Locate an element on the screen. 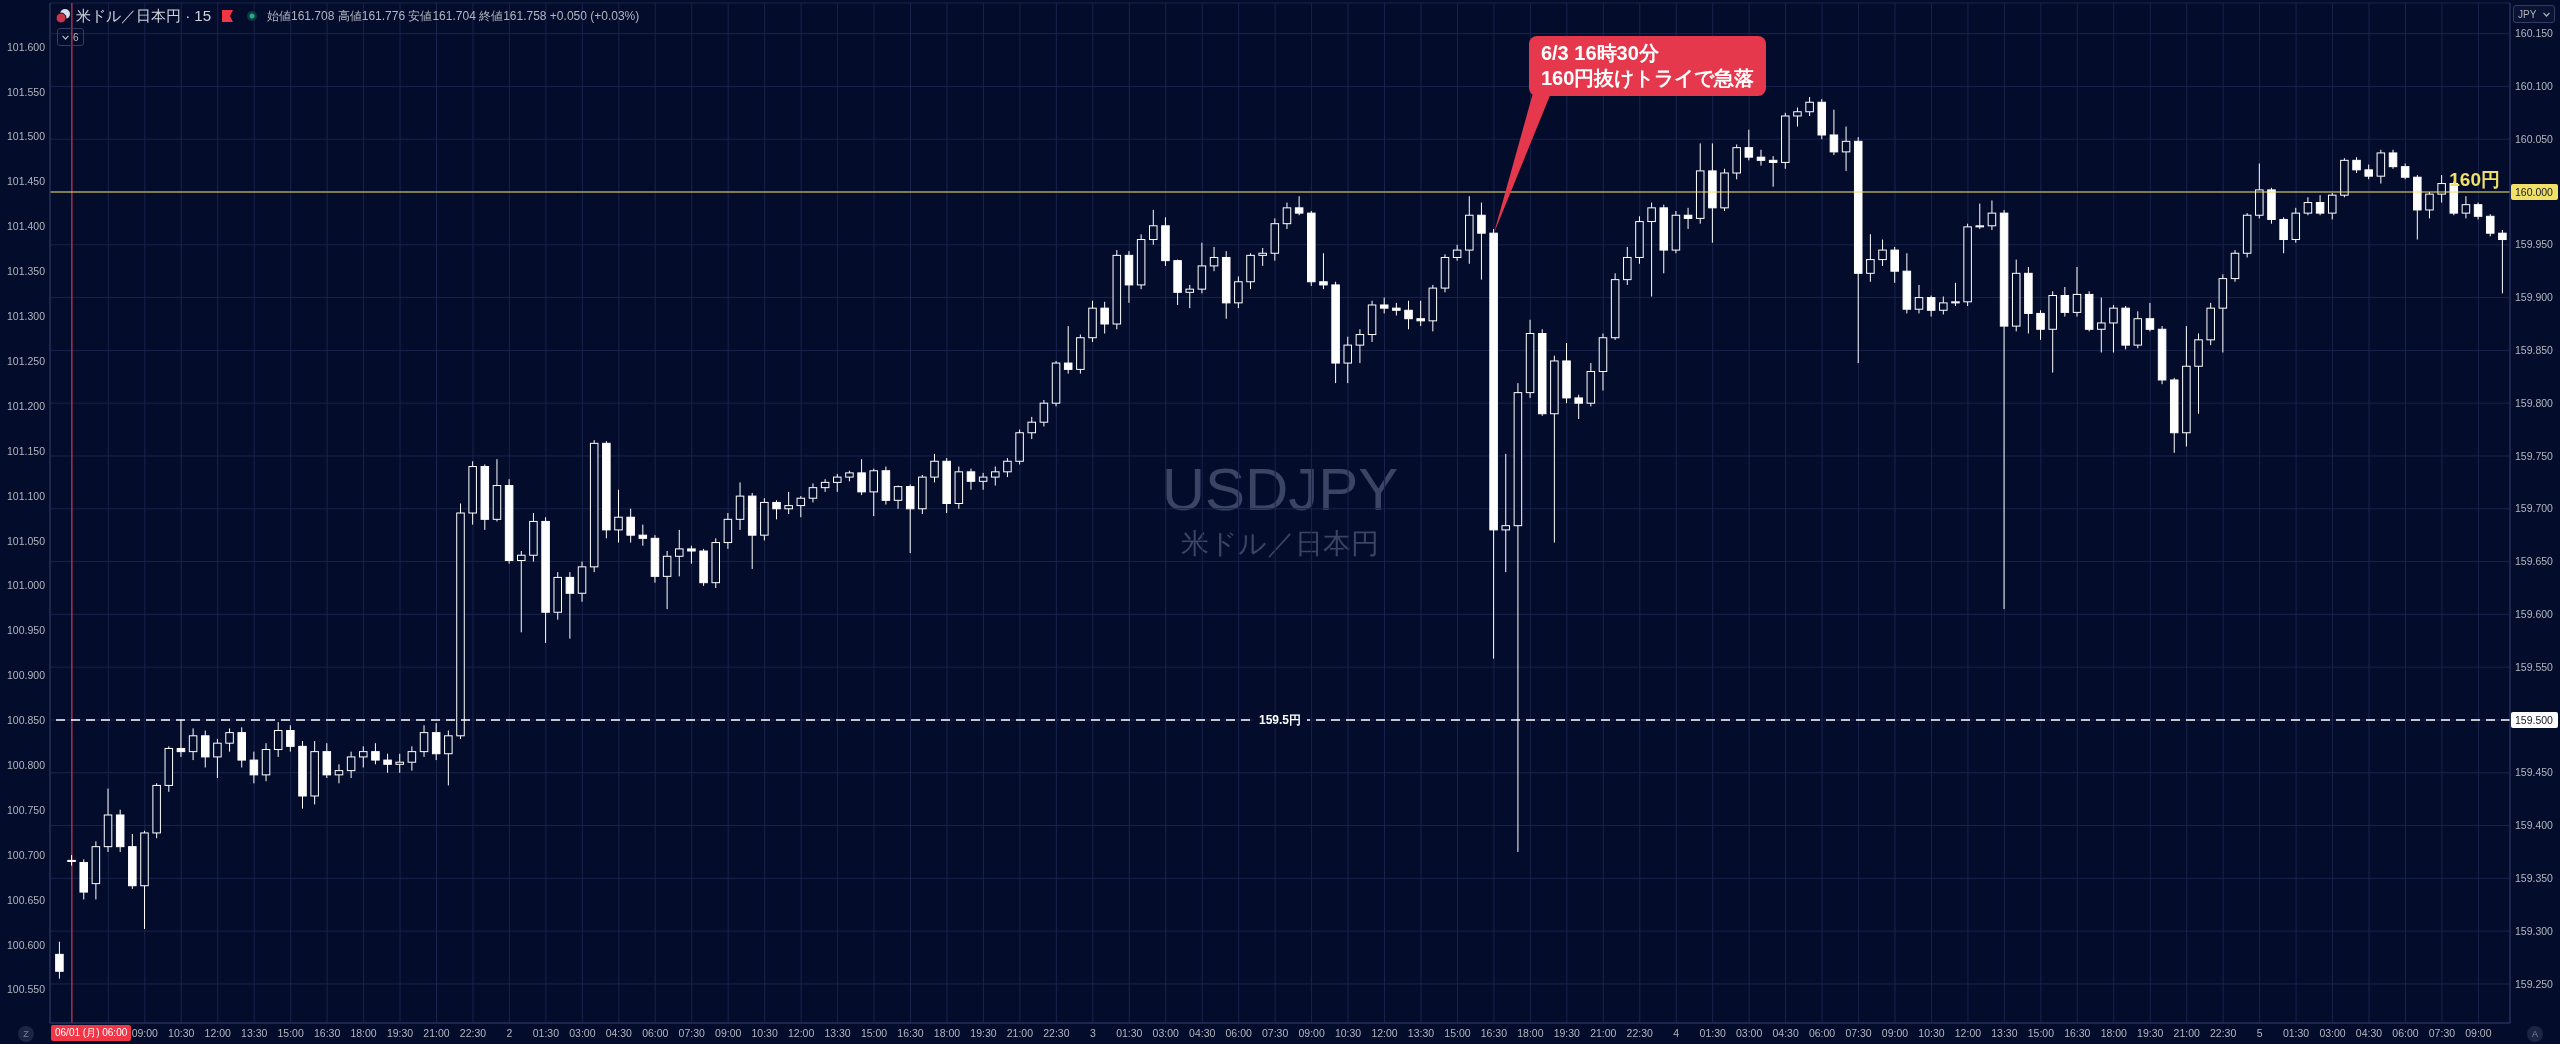 Image resolution: width=2560 pixels, height=1044 pixels. y2-tick-label: 100.900 is located at coordinates (26, 675).